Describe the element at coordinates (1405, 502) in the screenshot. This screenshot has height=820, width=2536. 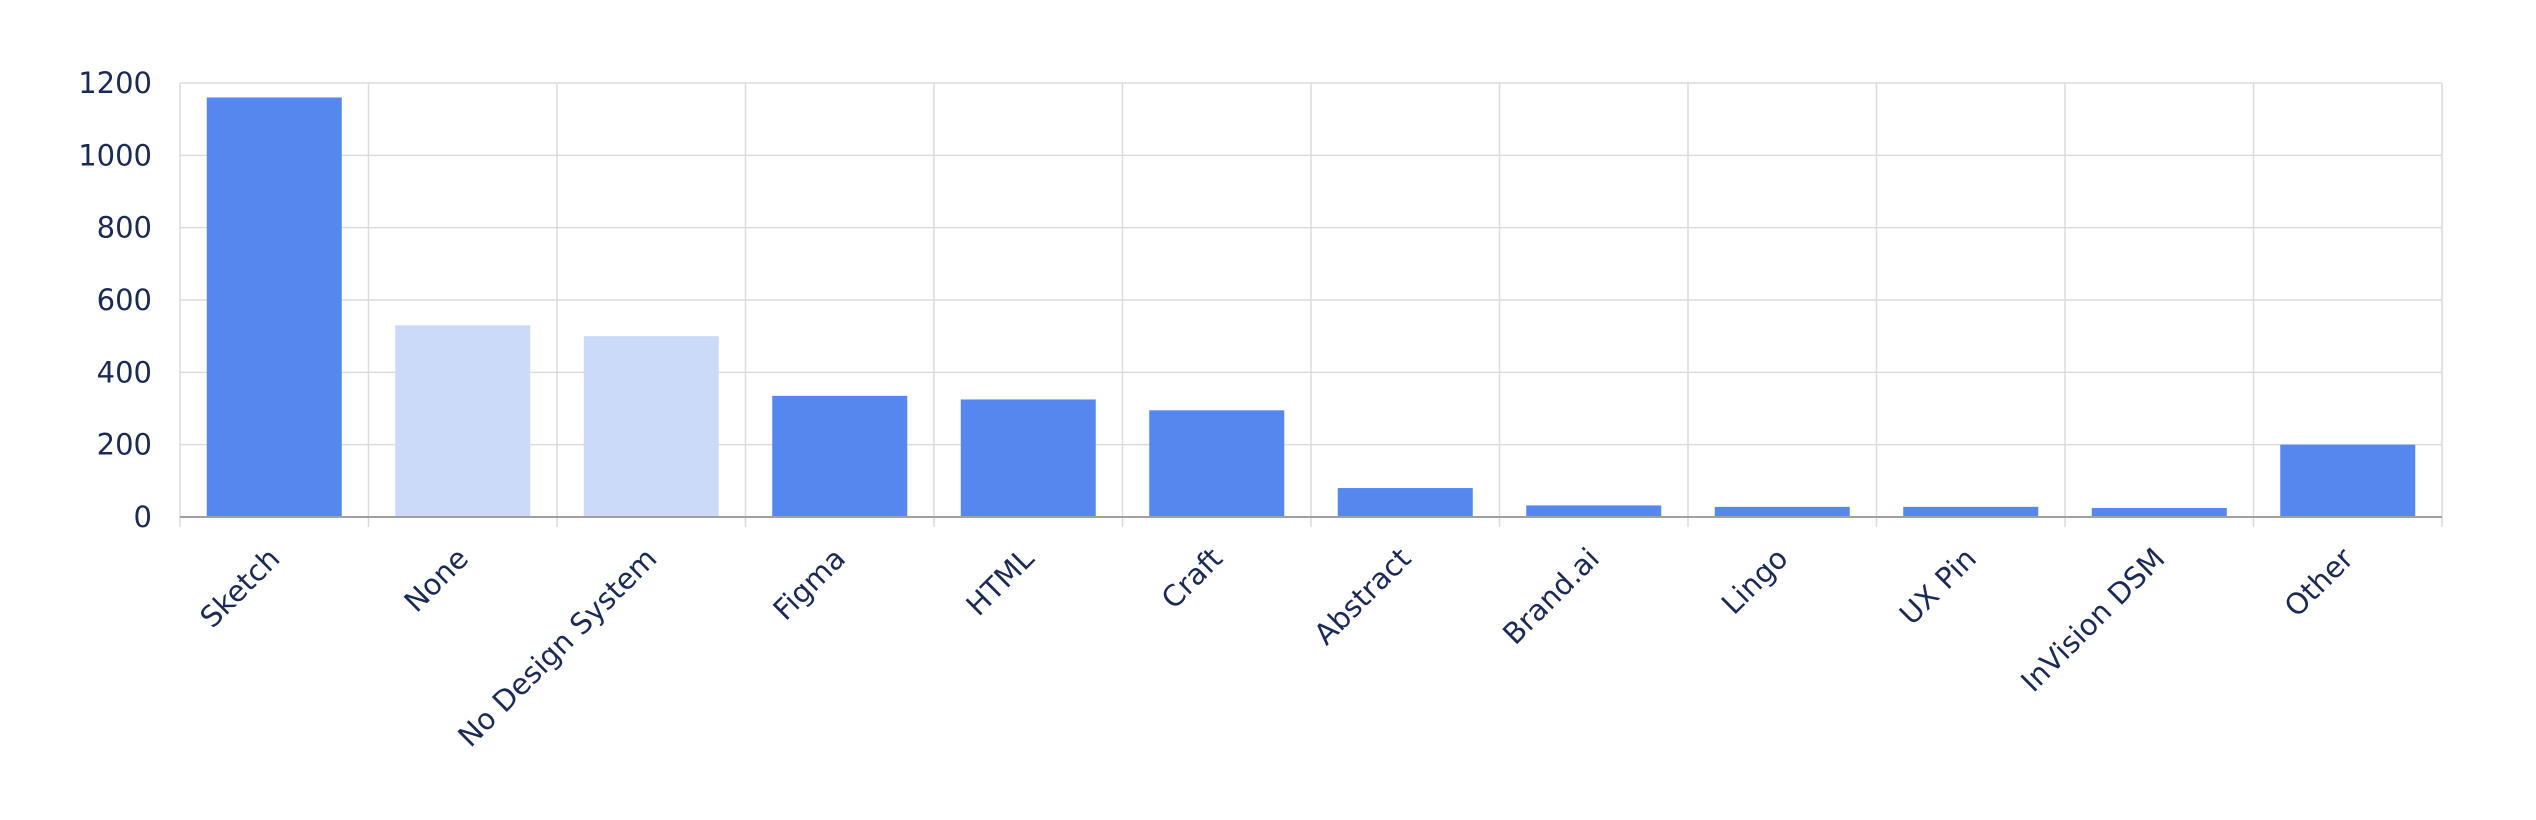
I see `bar-abstract` at that location.